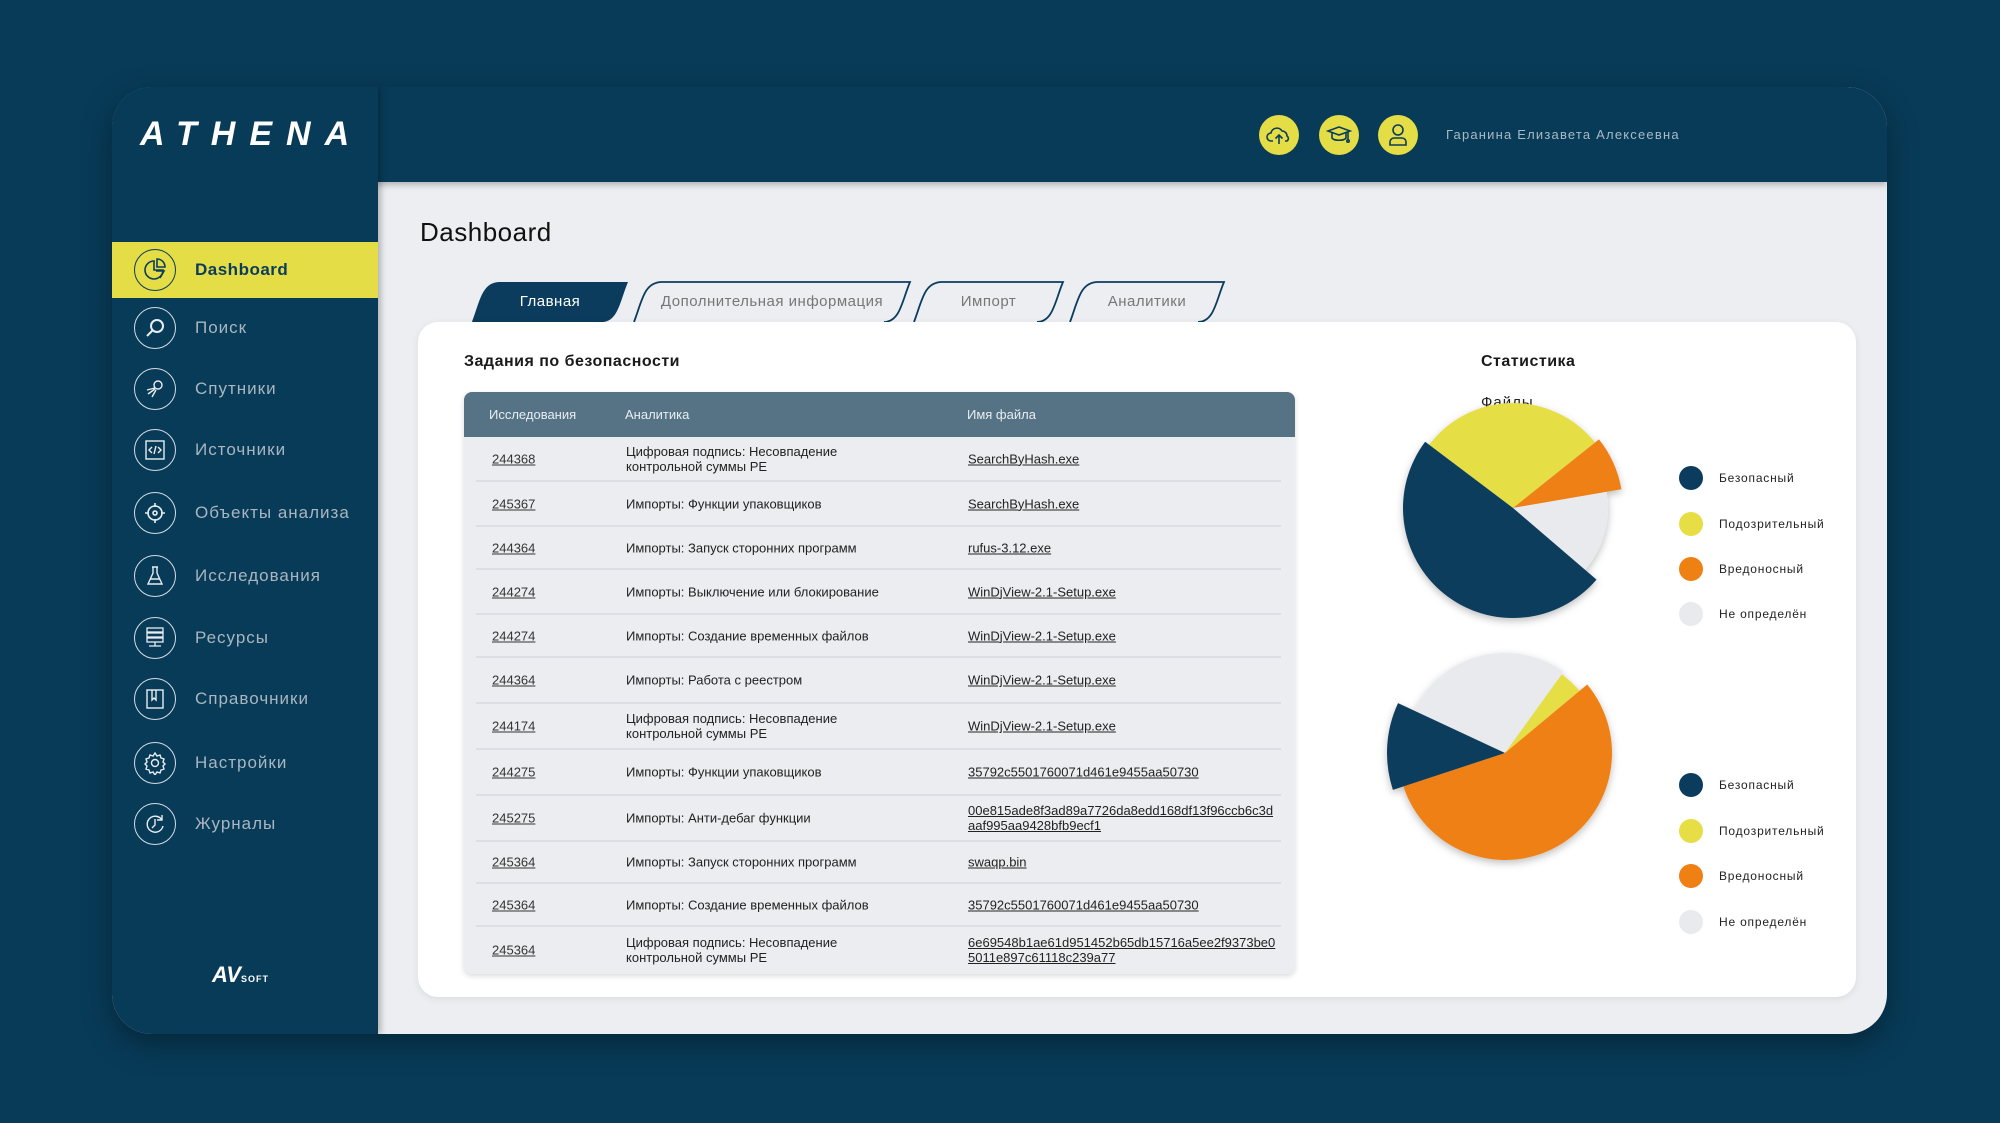 This screenshot has height=1123, width=2000. Describe the element at coordinates (533, 414) in the screenshot. I see `column-header: Исследования` at that location.